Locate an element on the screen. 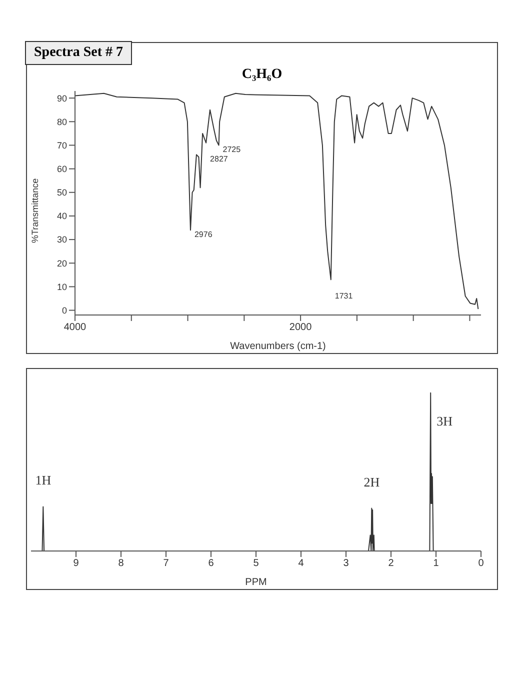 The image size is (525, 700). x-tick-label: 2000 is located at coordinates (300, 328).